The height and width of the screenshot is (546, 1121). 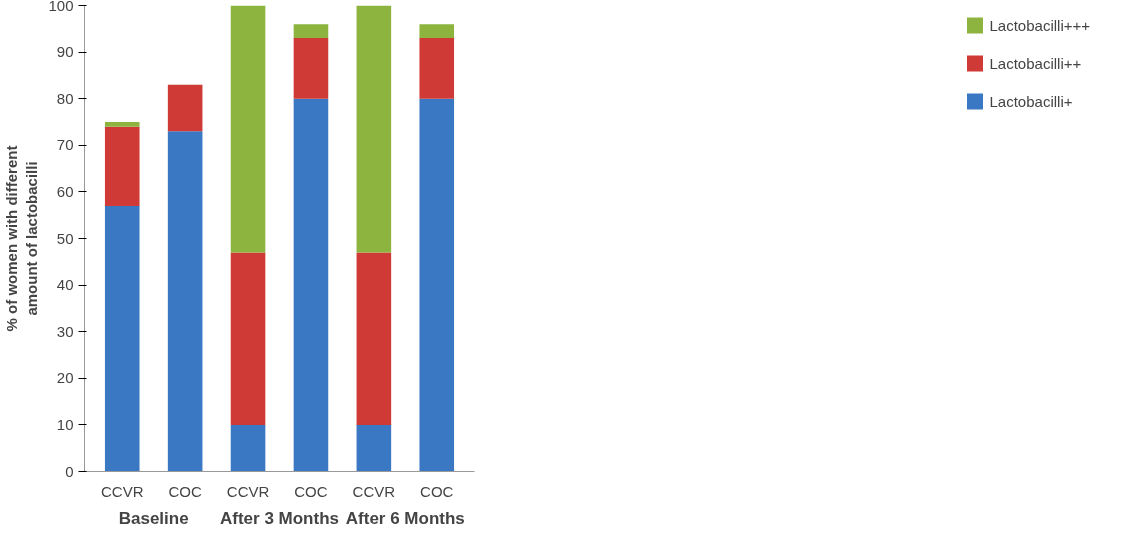 I want to click on text: After 6 Months, so click(x=405, y=518).